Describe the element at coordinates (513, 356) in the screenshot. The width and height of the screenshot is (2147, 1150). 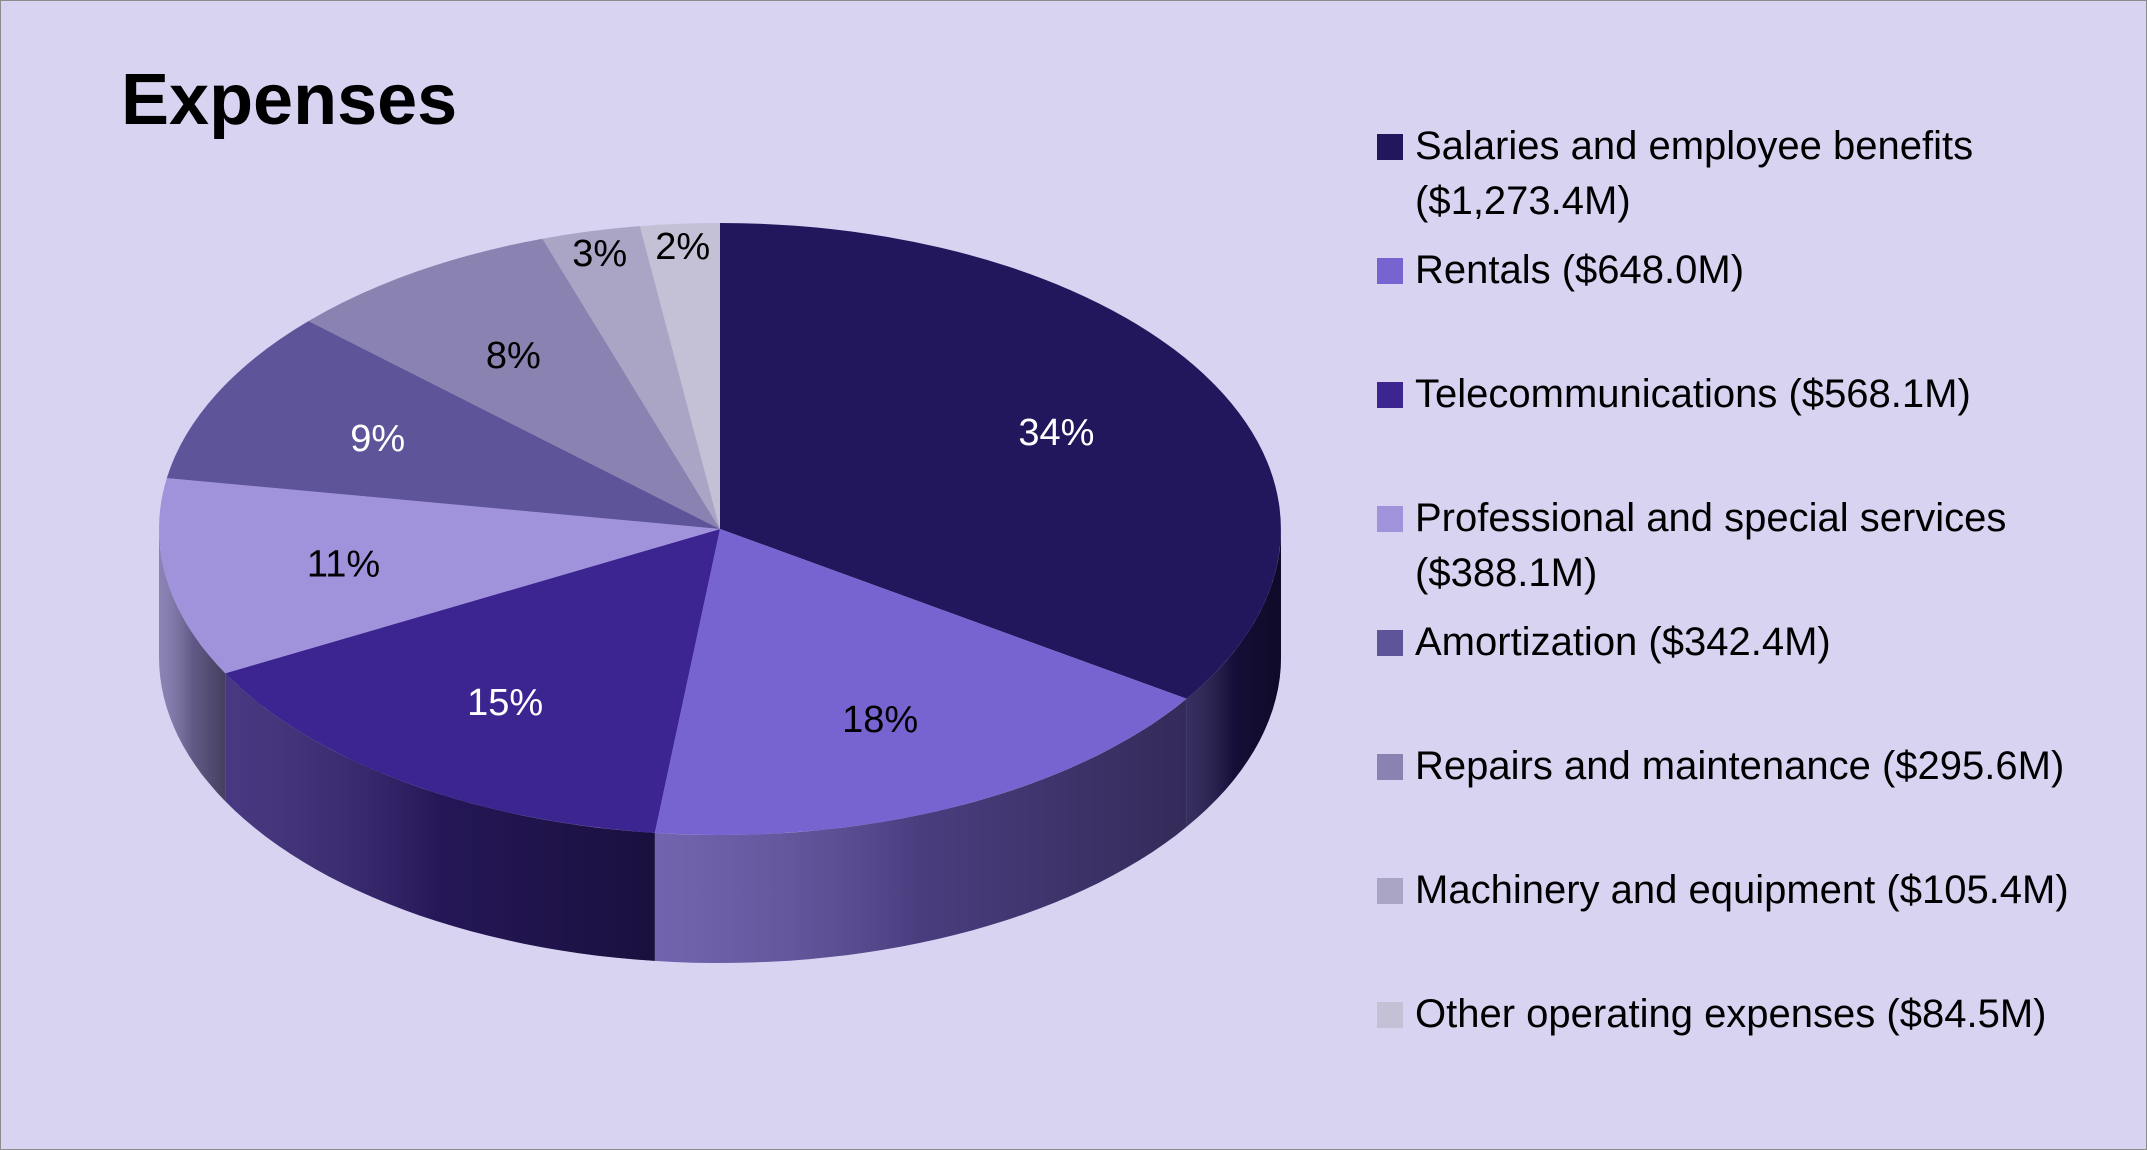
I see `data-label-repairs-and-maintenance: 8%` at that location.